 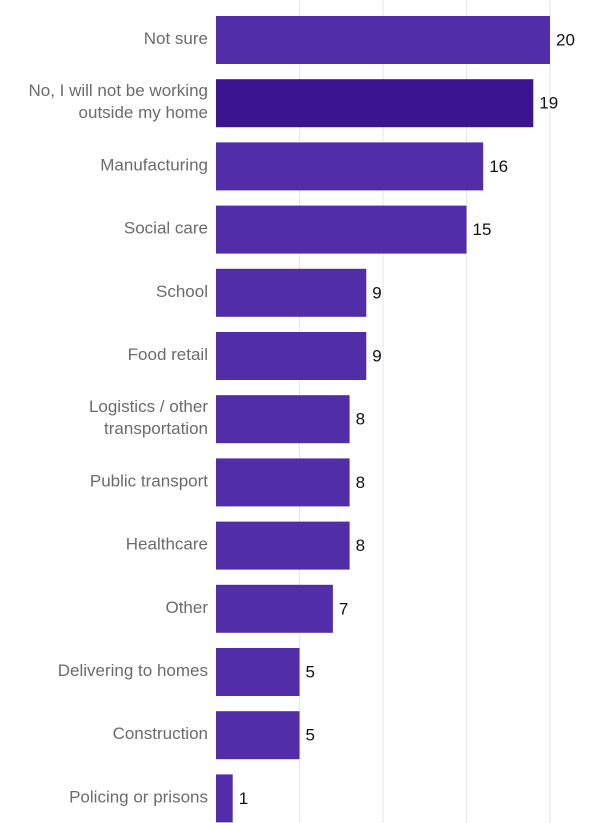 What do you see at coordinates (148, 407) in the screenshot?
I see `category-label-line: Logistics / other` at bounding box center [148, 407].